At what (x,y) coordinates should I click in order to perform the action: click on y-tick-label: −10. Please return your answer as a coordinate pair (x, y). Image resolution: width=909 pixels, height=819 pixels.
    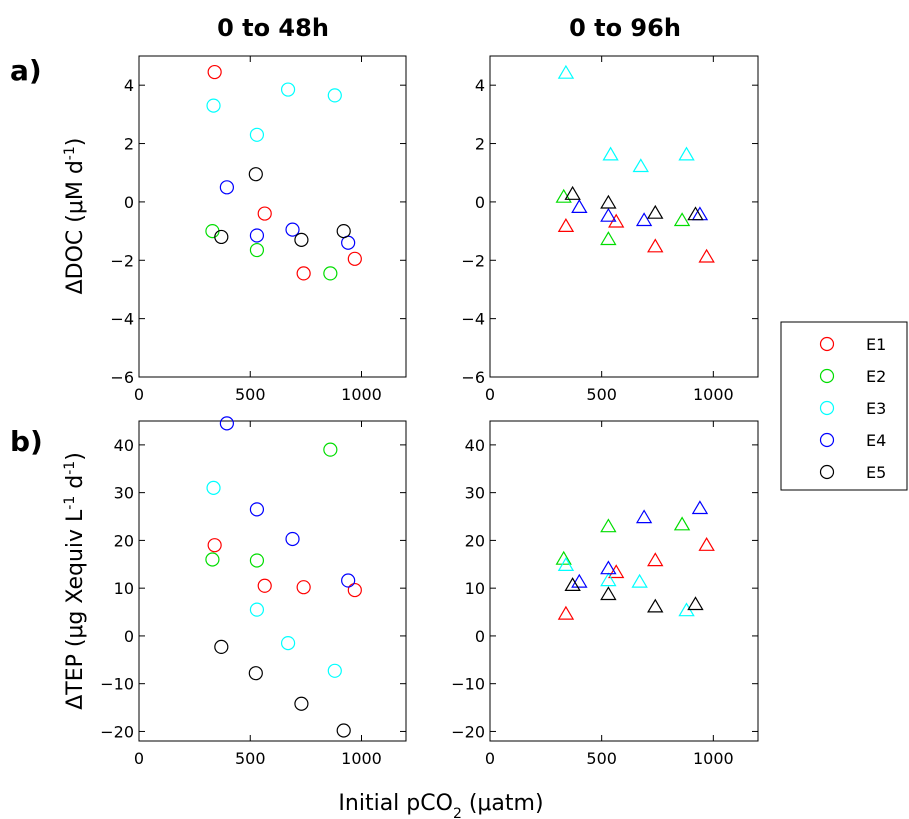
    Looking at the image, I should click on (468, 684).